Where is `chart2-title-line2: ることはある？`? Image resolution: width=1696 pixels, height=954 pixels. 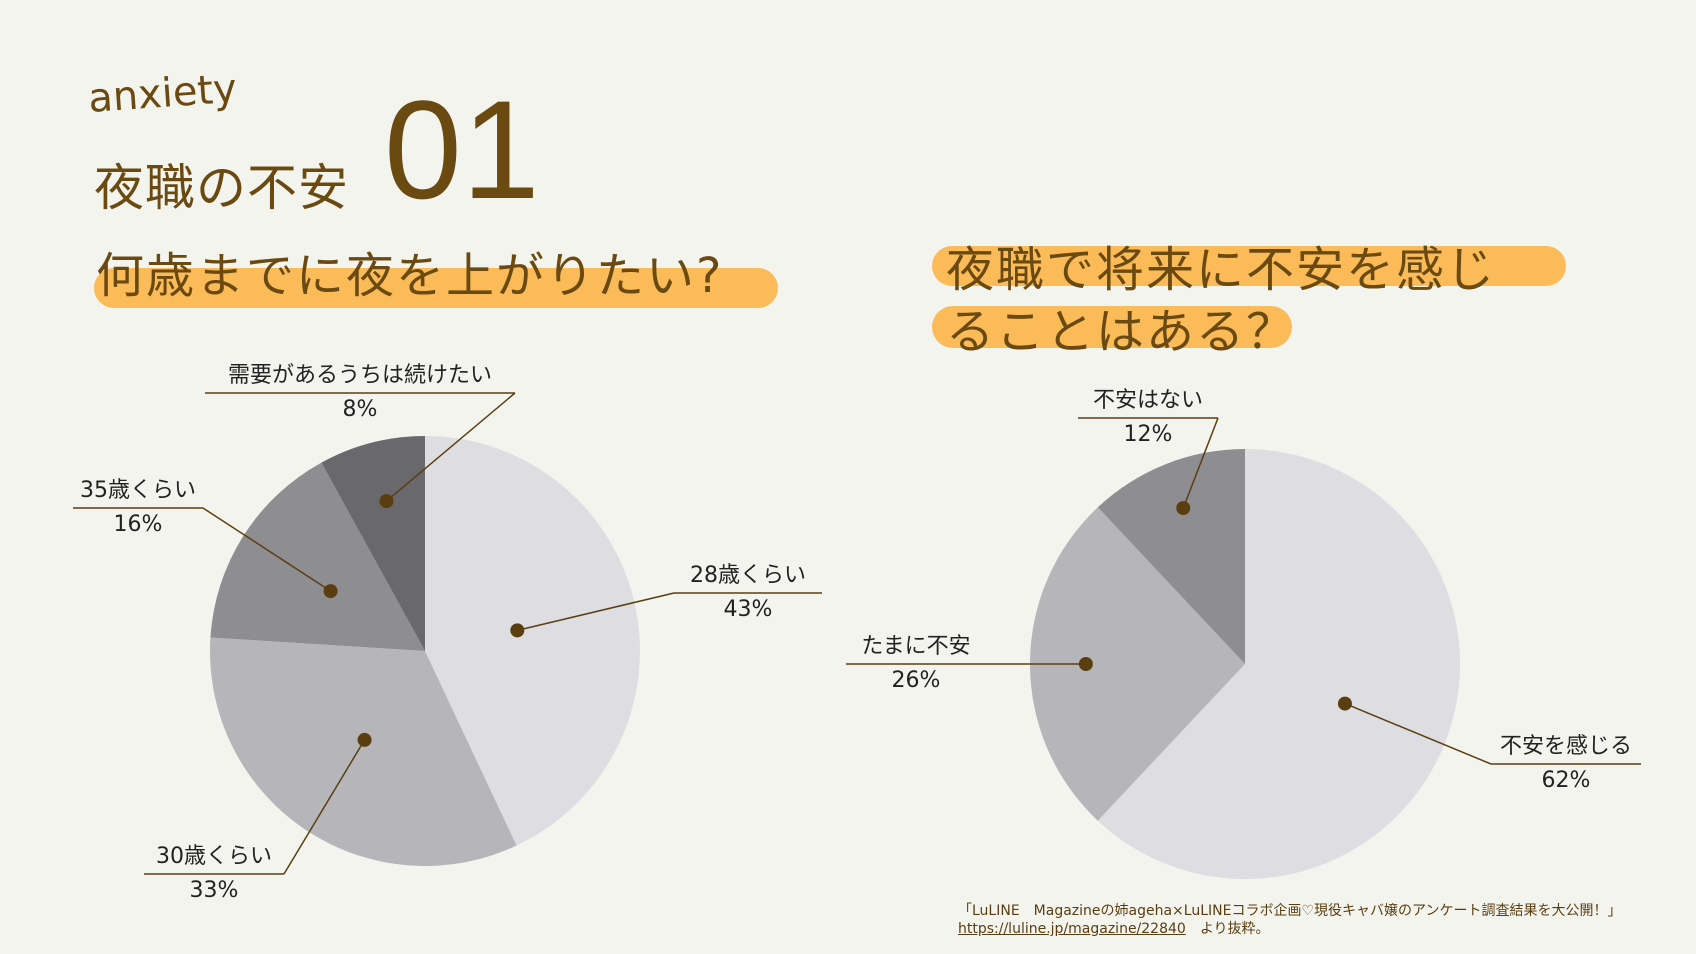 chart2-title-line2: ることはある？ is located at coordinates (1121, 332).